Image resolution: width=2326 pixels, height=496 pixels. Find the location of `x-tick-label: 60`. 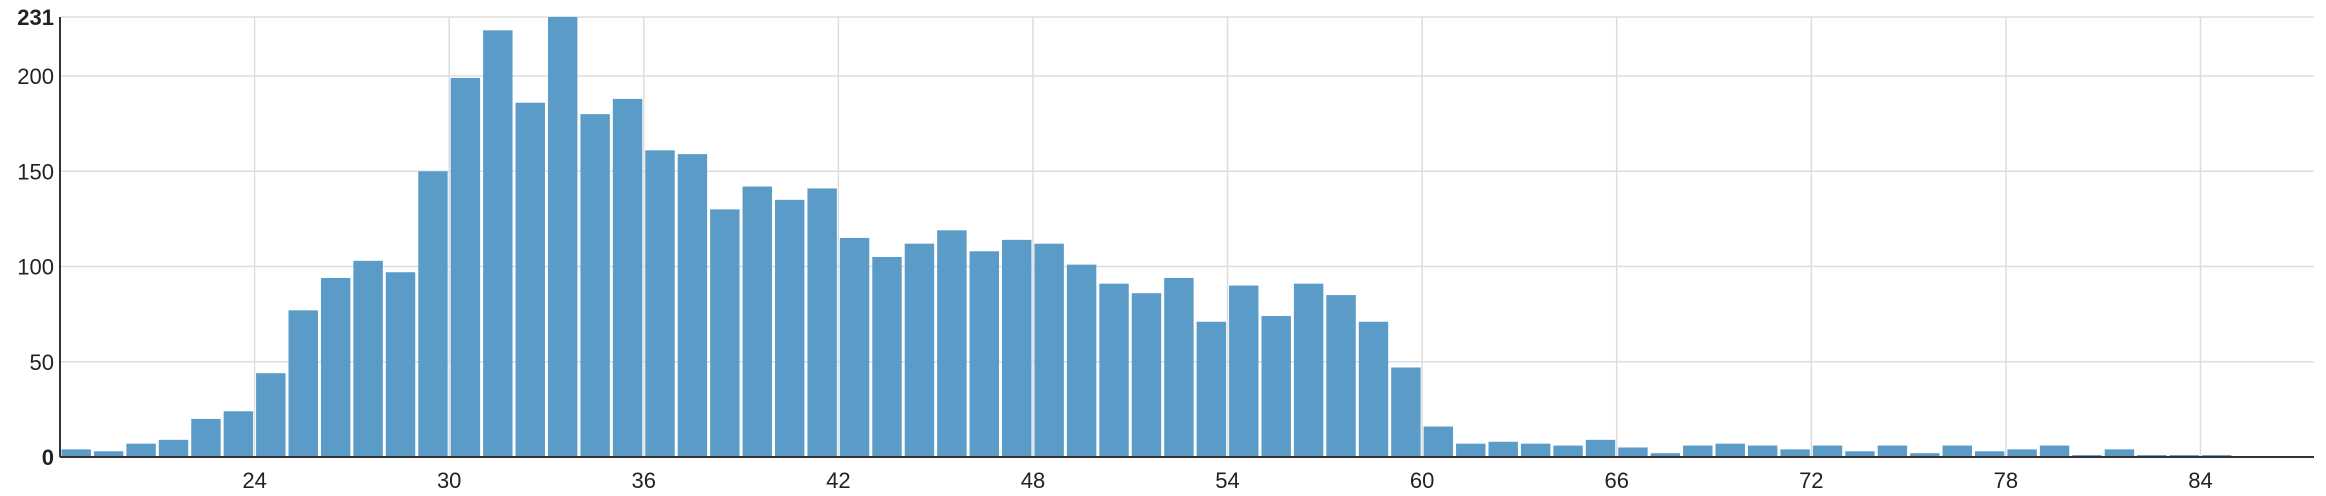

x-tick-label: 60 is located at coordinates (1422, 480).